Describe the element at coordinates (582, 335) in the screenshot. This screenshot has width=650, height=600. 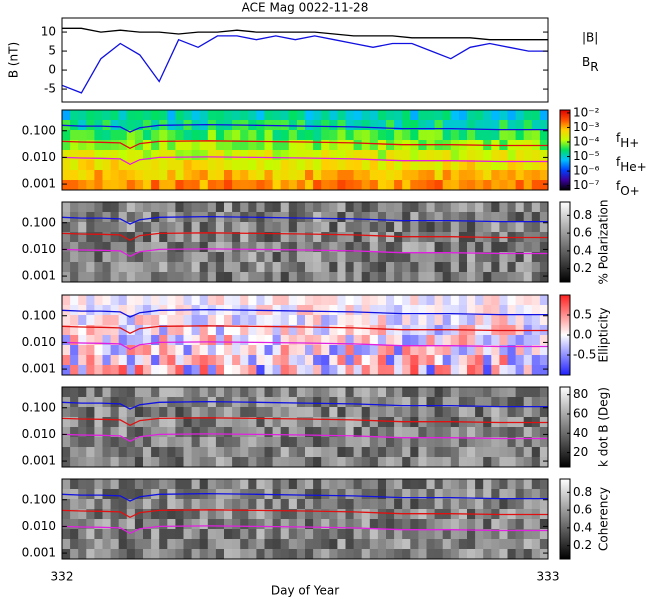
I see `colorbar-tick-label: 0.0` at that location.